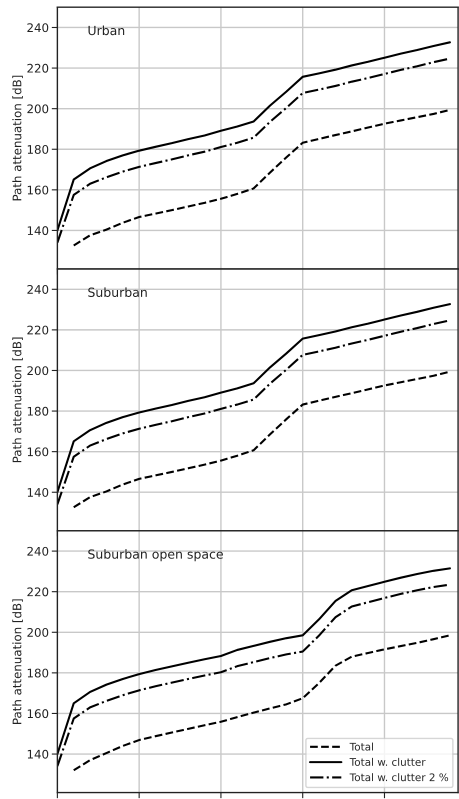 This screenshot has height=799, width=459. What do you see at coordinates (388, 762) in the screenshot?
I see `legend-label: Total w. clutter` at bounding box center [388, 762].